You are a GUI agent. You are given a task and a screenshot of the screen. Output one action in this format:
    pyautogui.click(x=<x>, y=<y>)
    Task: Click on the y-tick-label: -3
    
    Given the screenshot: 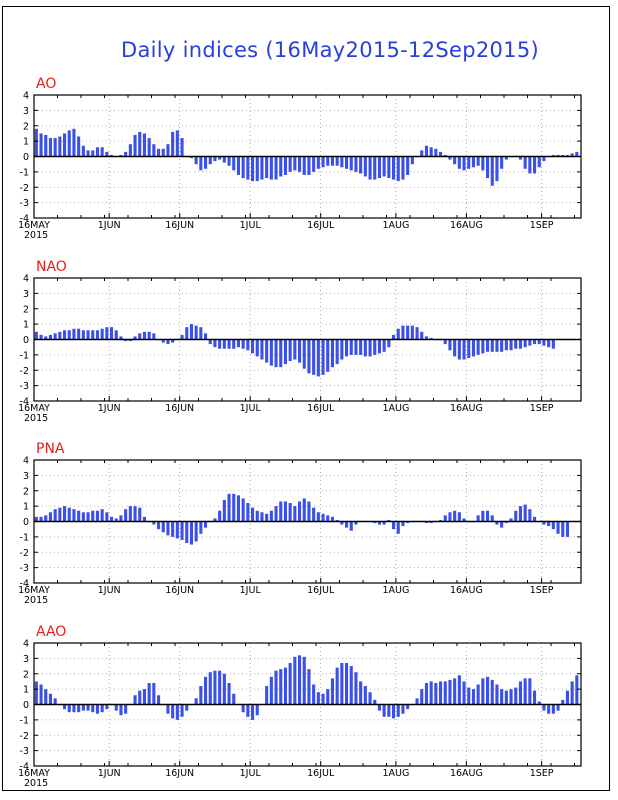 What is the action you would take?
    pyautogui.click(x=24, y=386)
    